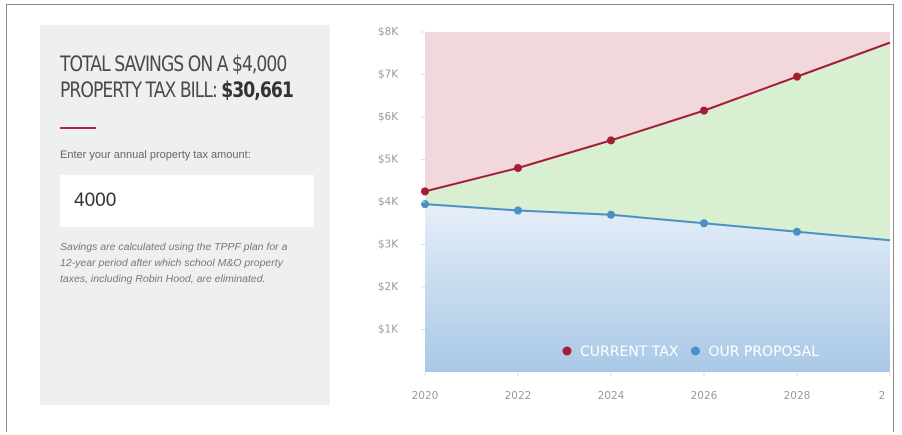 The height and width of the screenshot is (435, 902). I want to click on legend-label: OUR PROPOSAL, so click(763, 352).